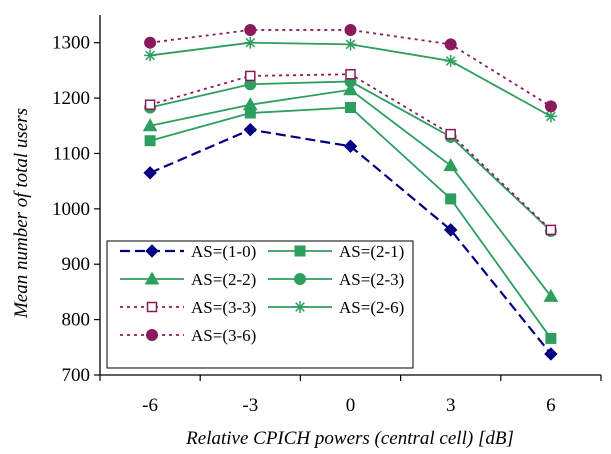  I want to click on legend-label: AS=(2-3), so click(371, 279).